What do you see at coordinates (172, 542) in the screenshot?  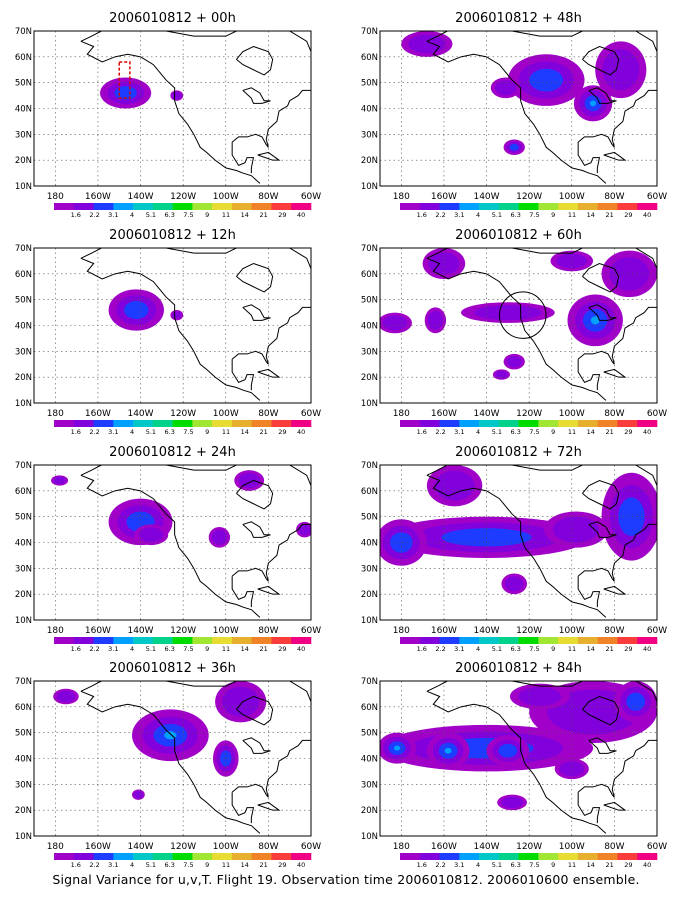 I see `panel-plot-area` at bounding box center [172, 542].